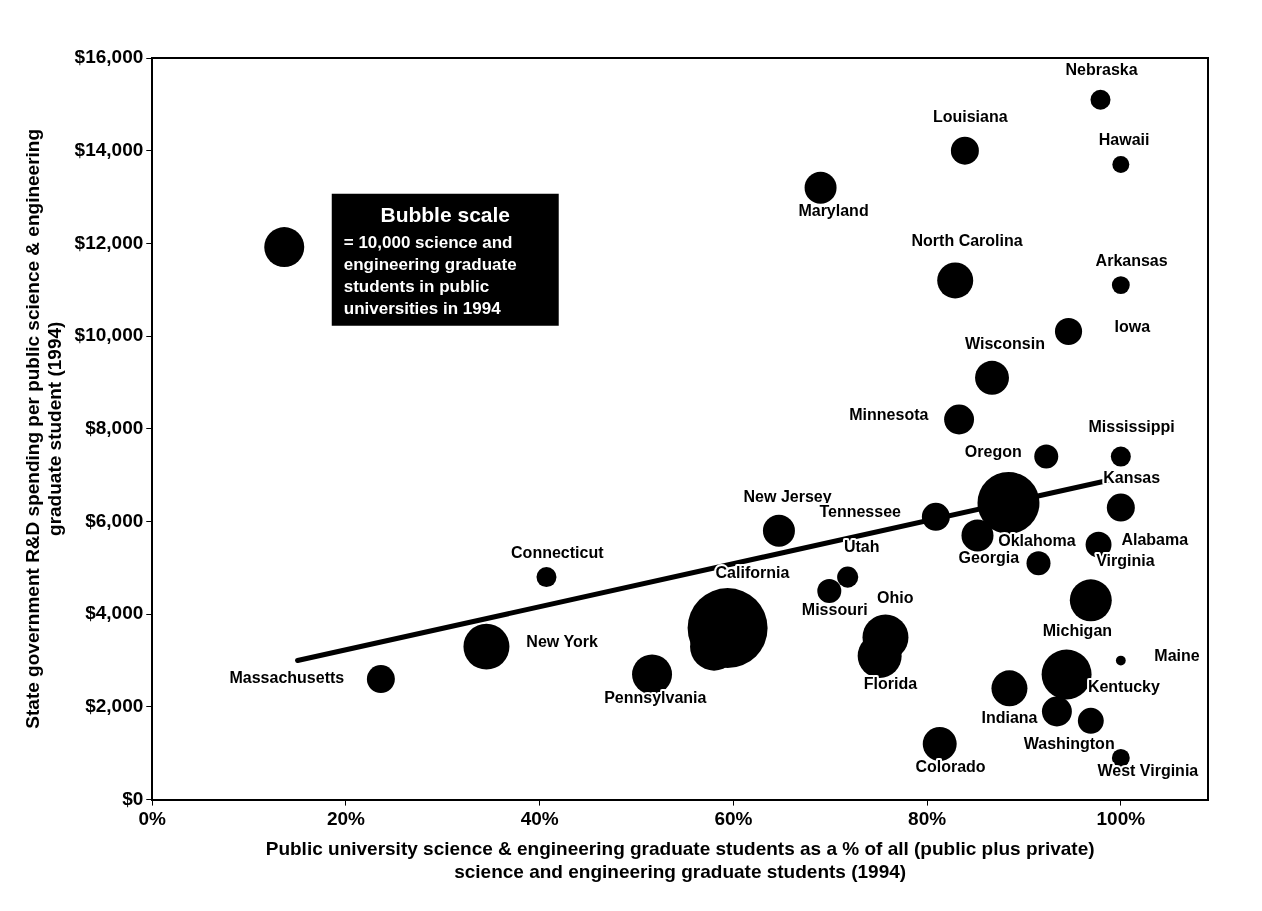  What do you see at coordinates (133, 798) in the screenshot?
I see `y-tick-label: $0` at bounding box center [133, 798].